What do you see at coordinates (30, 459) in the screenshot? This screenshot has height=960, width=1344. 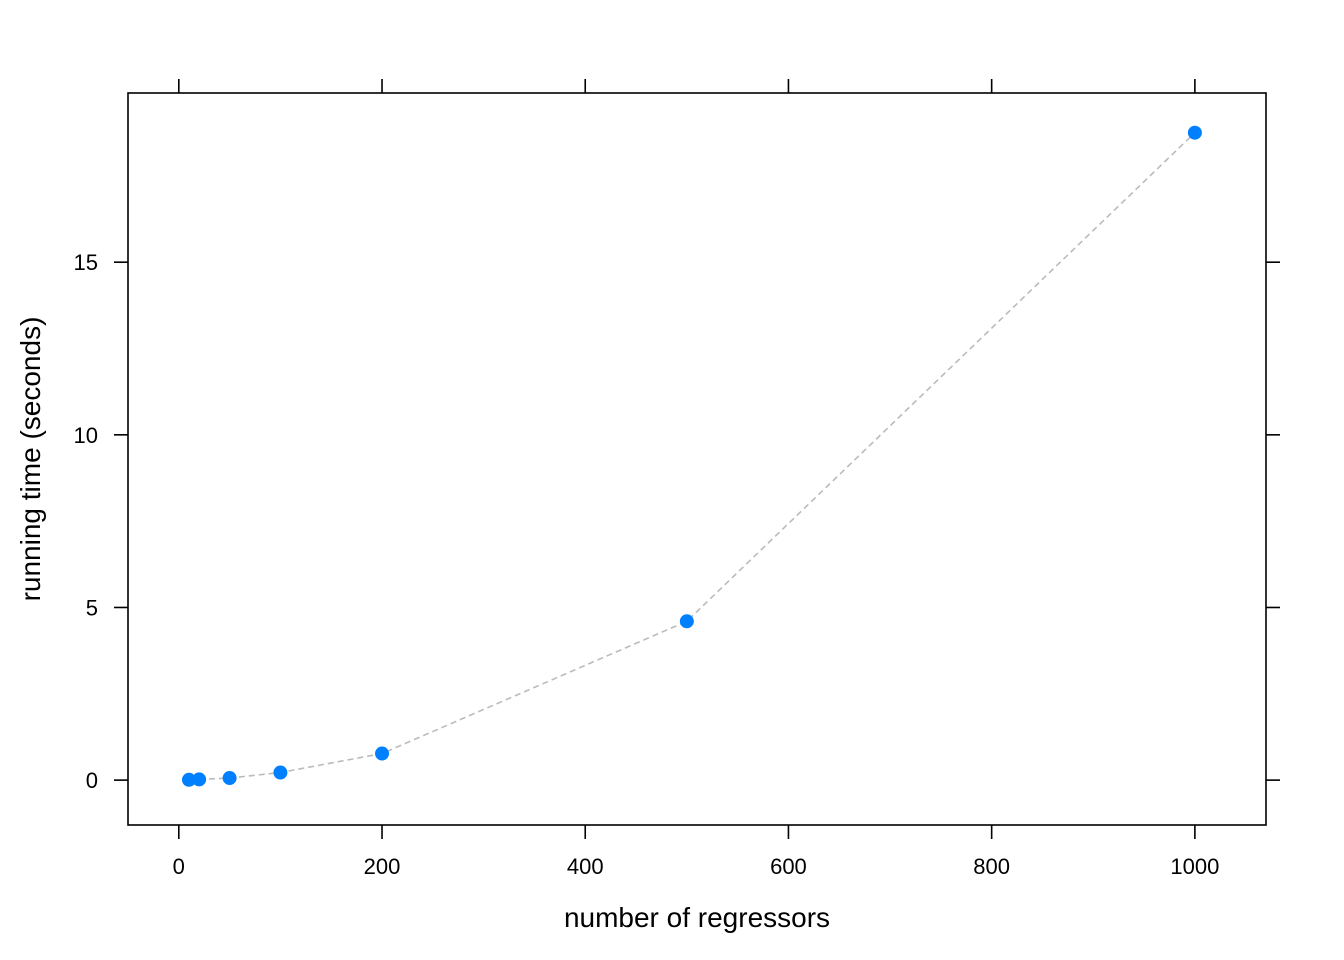 I see `y-axis-title: running time (seconds)` at bounding box center [30, 459].